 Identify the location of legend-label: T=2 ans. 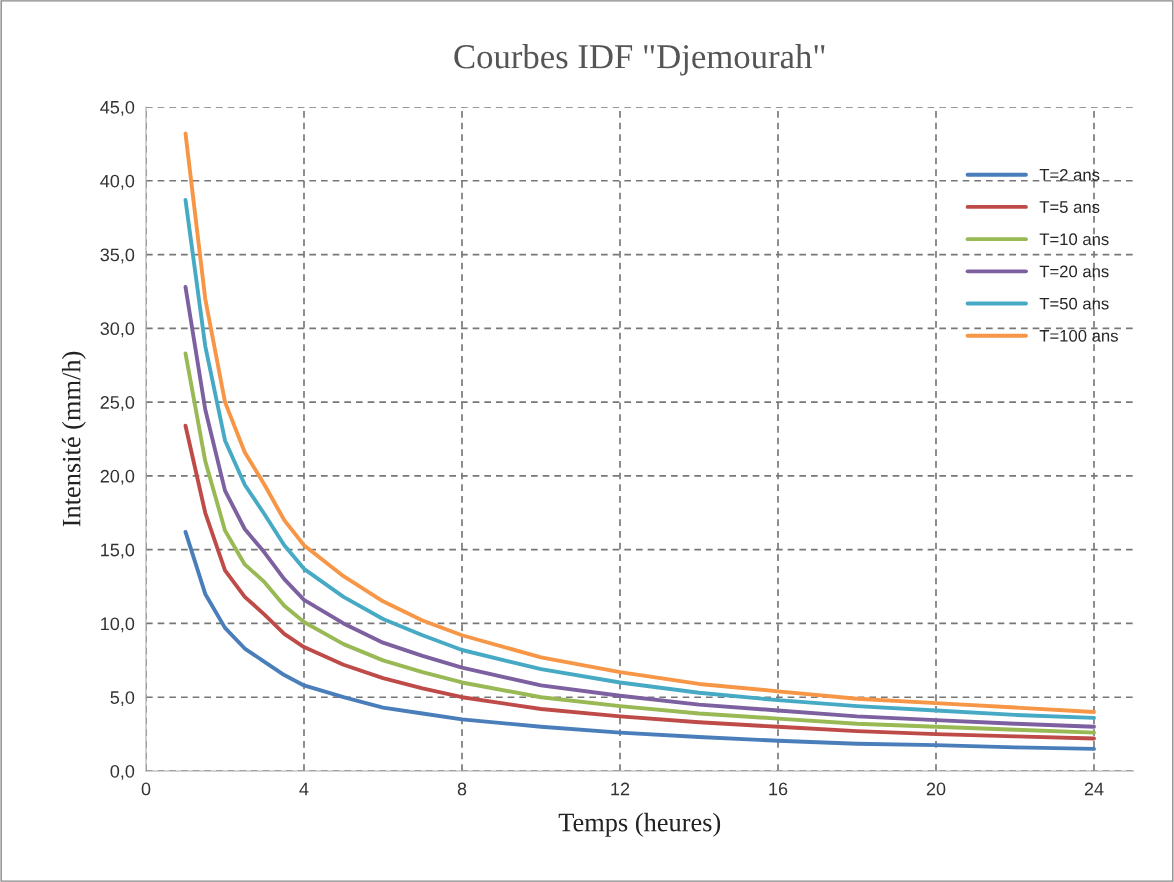
(1069, 174).